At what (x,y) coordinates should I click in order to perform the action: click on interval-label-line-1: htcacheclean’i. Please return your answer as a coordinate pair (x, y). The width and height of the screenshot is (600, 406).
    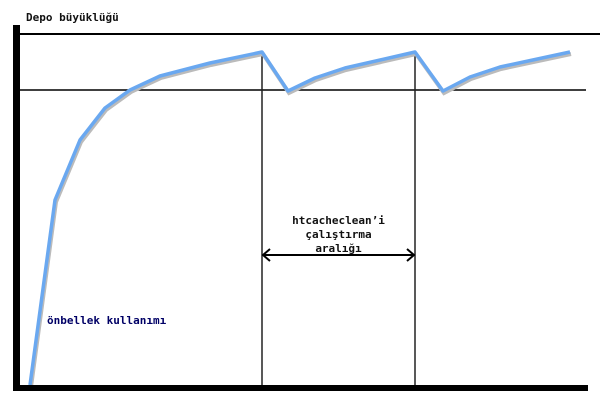
    Looking at the image, I should click on (338, 220).